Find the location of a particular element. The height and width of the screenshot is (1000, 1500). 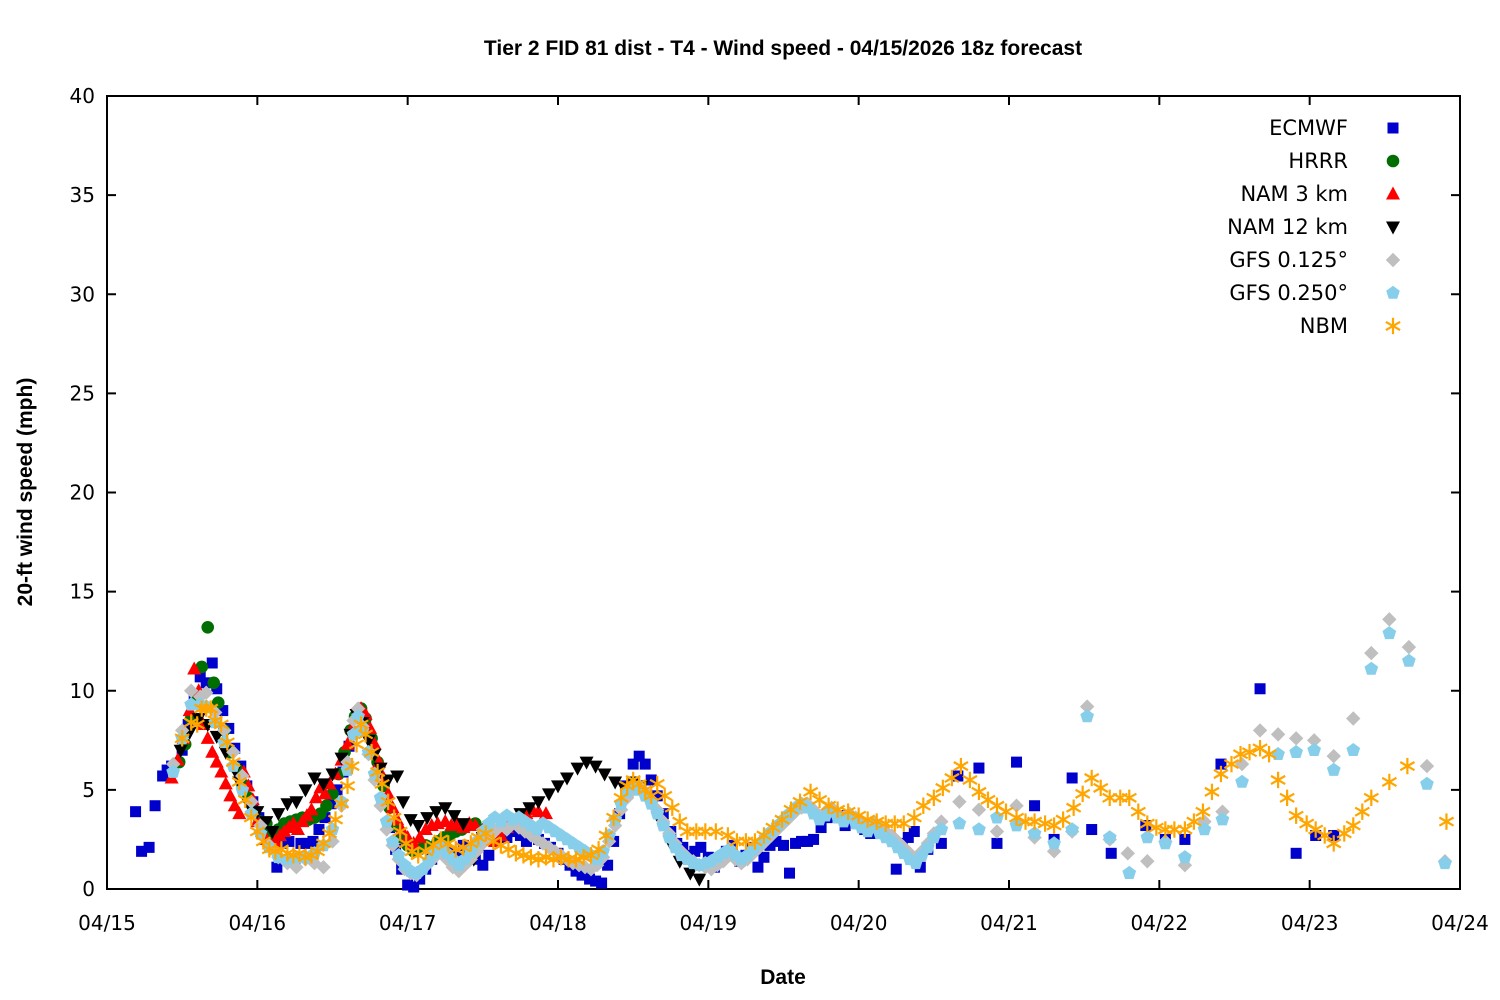

y-tick-label: 5 is located at coordinates (88, 790).